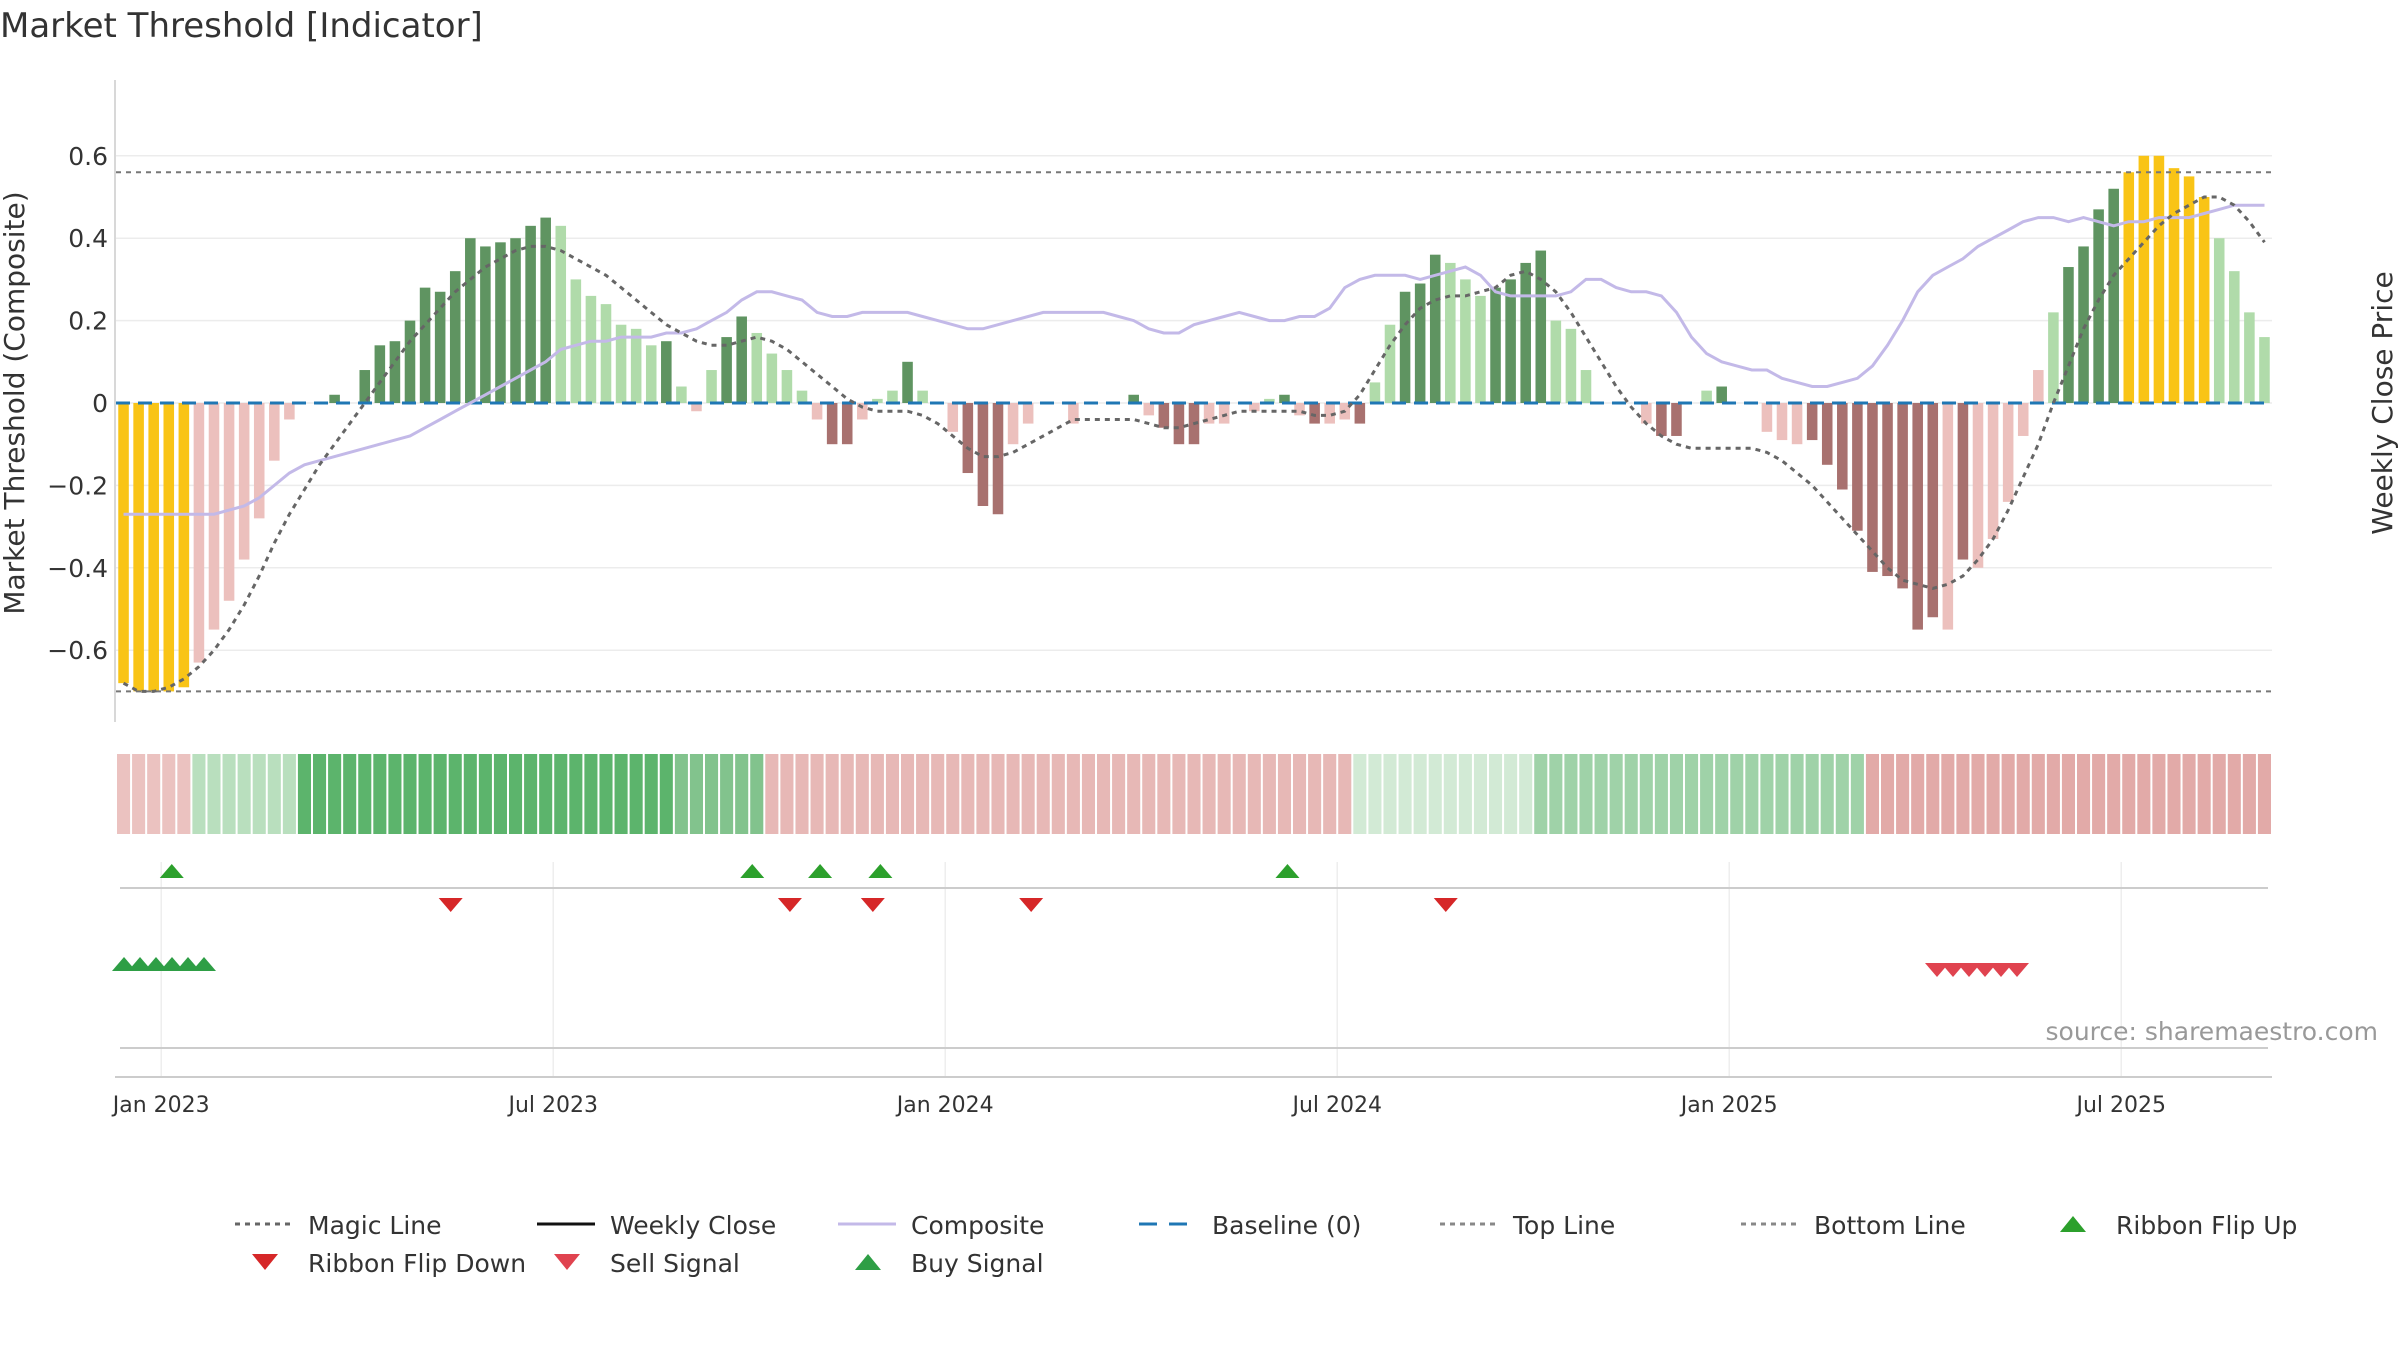 The image size is (2400, 1350). I want to click on ribbon-flip-down-marker, so click(1445, 905).